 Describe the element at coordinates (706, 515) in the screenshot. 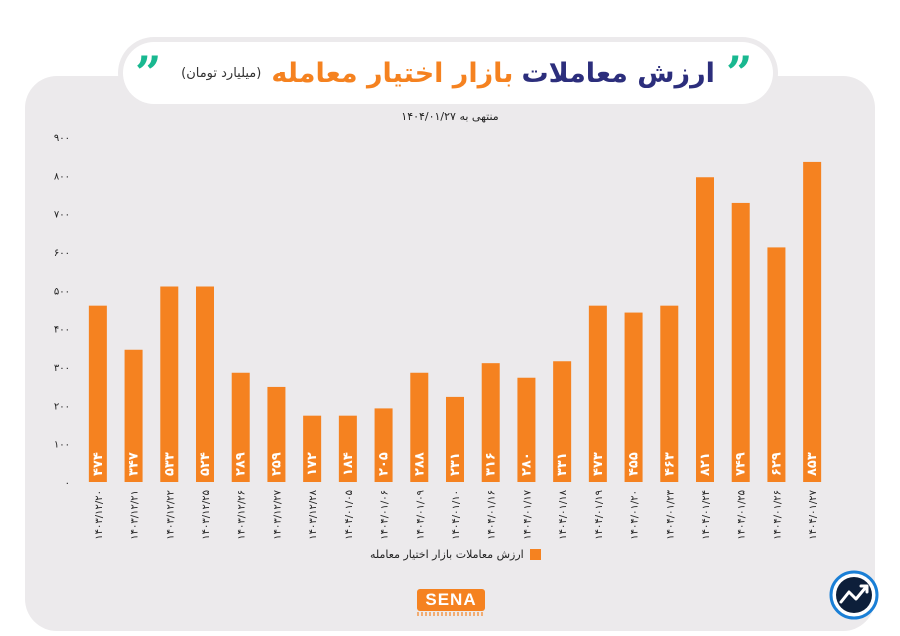

I see `x-tick-label: ۱۴۰۴/۰۱/۲۴` at that location.